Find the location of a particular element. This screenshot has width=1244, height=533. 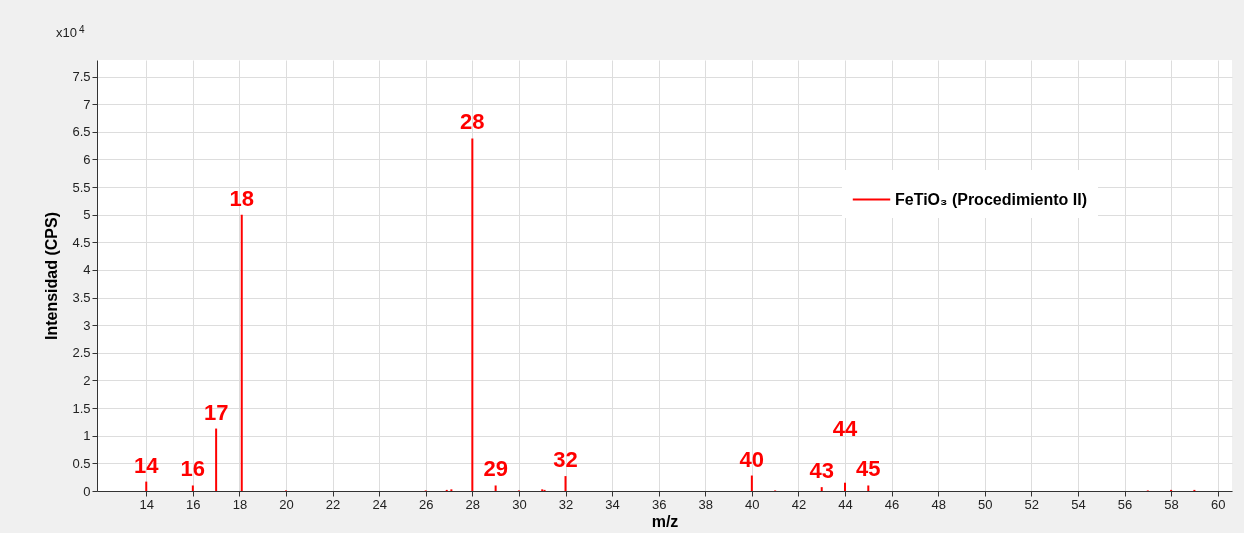

x-tick-label: 26 is located at coordinates (426, 504).